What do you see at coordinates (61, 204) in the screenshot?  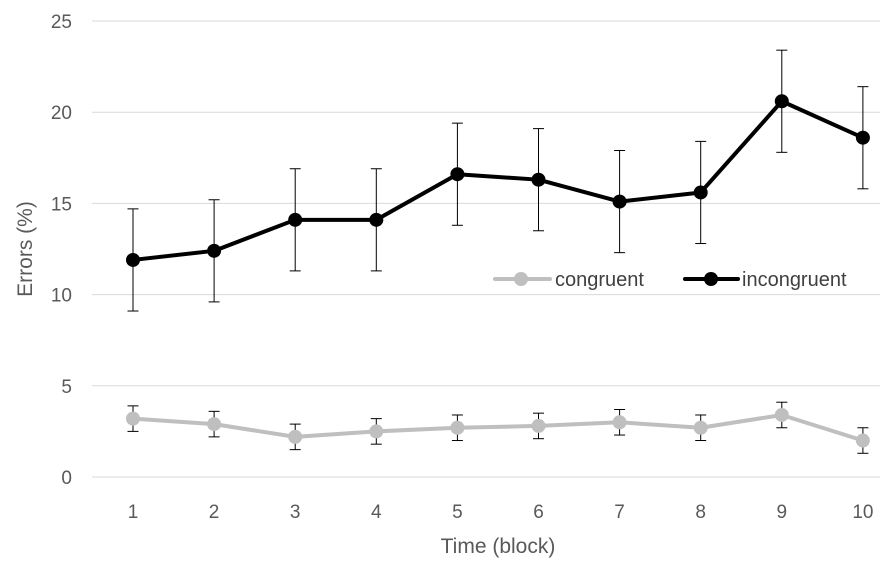 I see `y-tick-label: 15` at bounding box center [61, 204].